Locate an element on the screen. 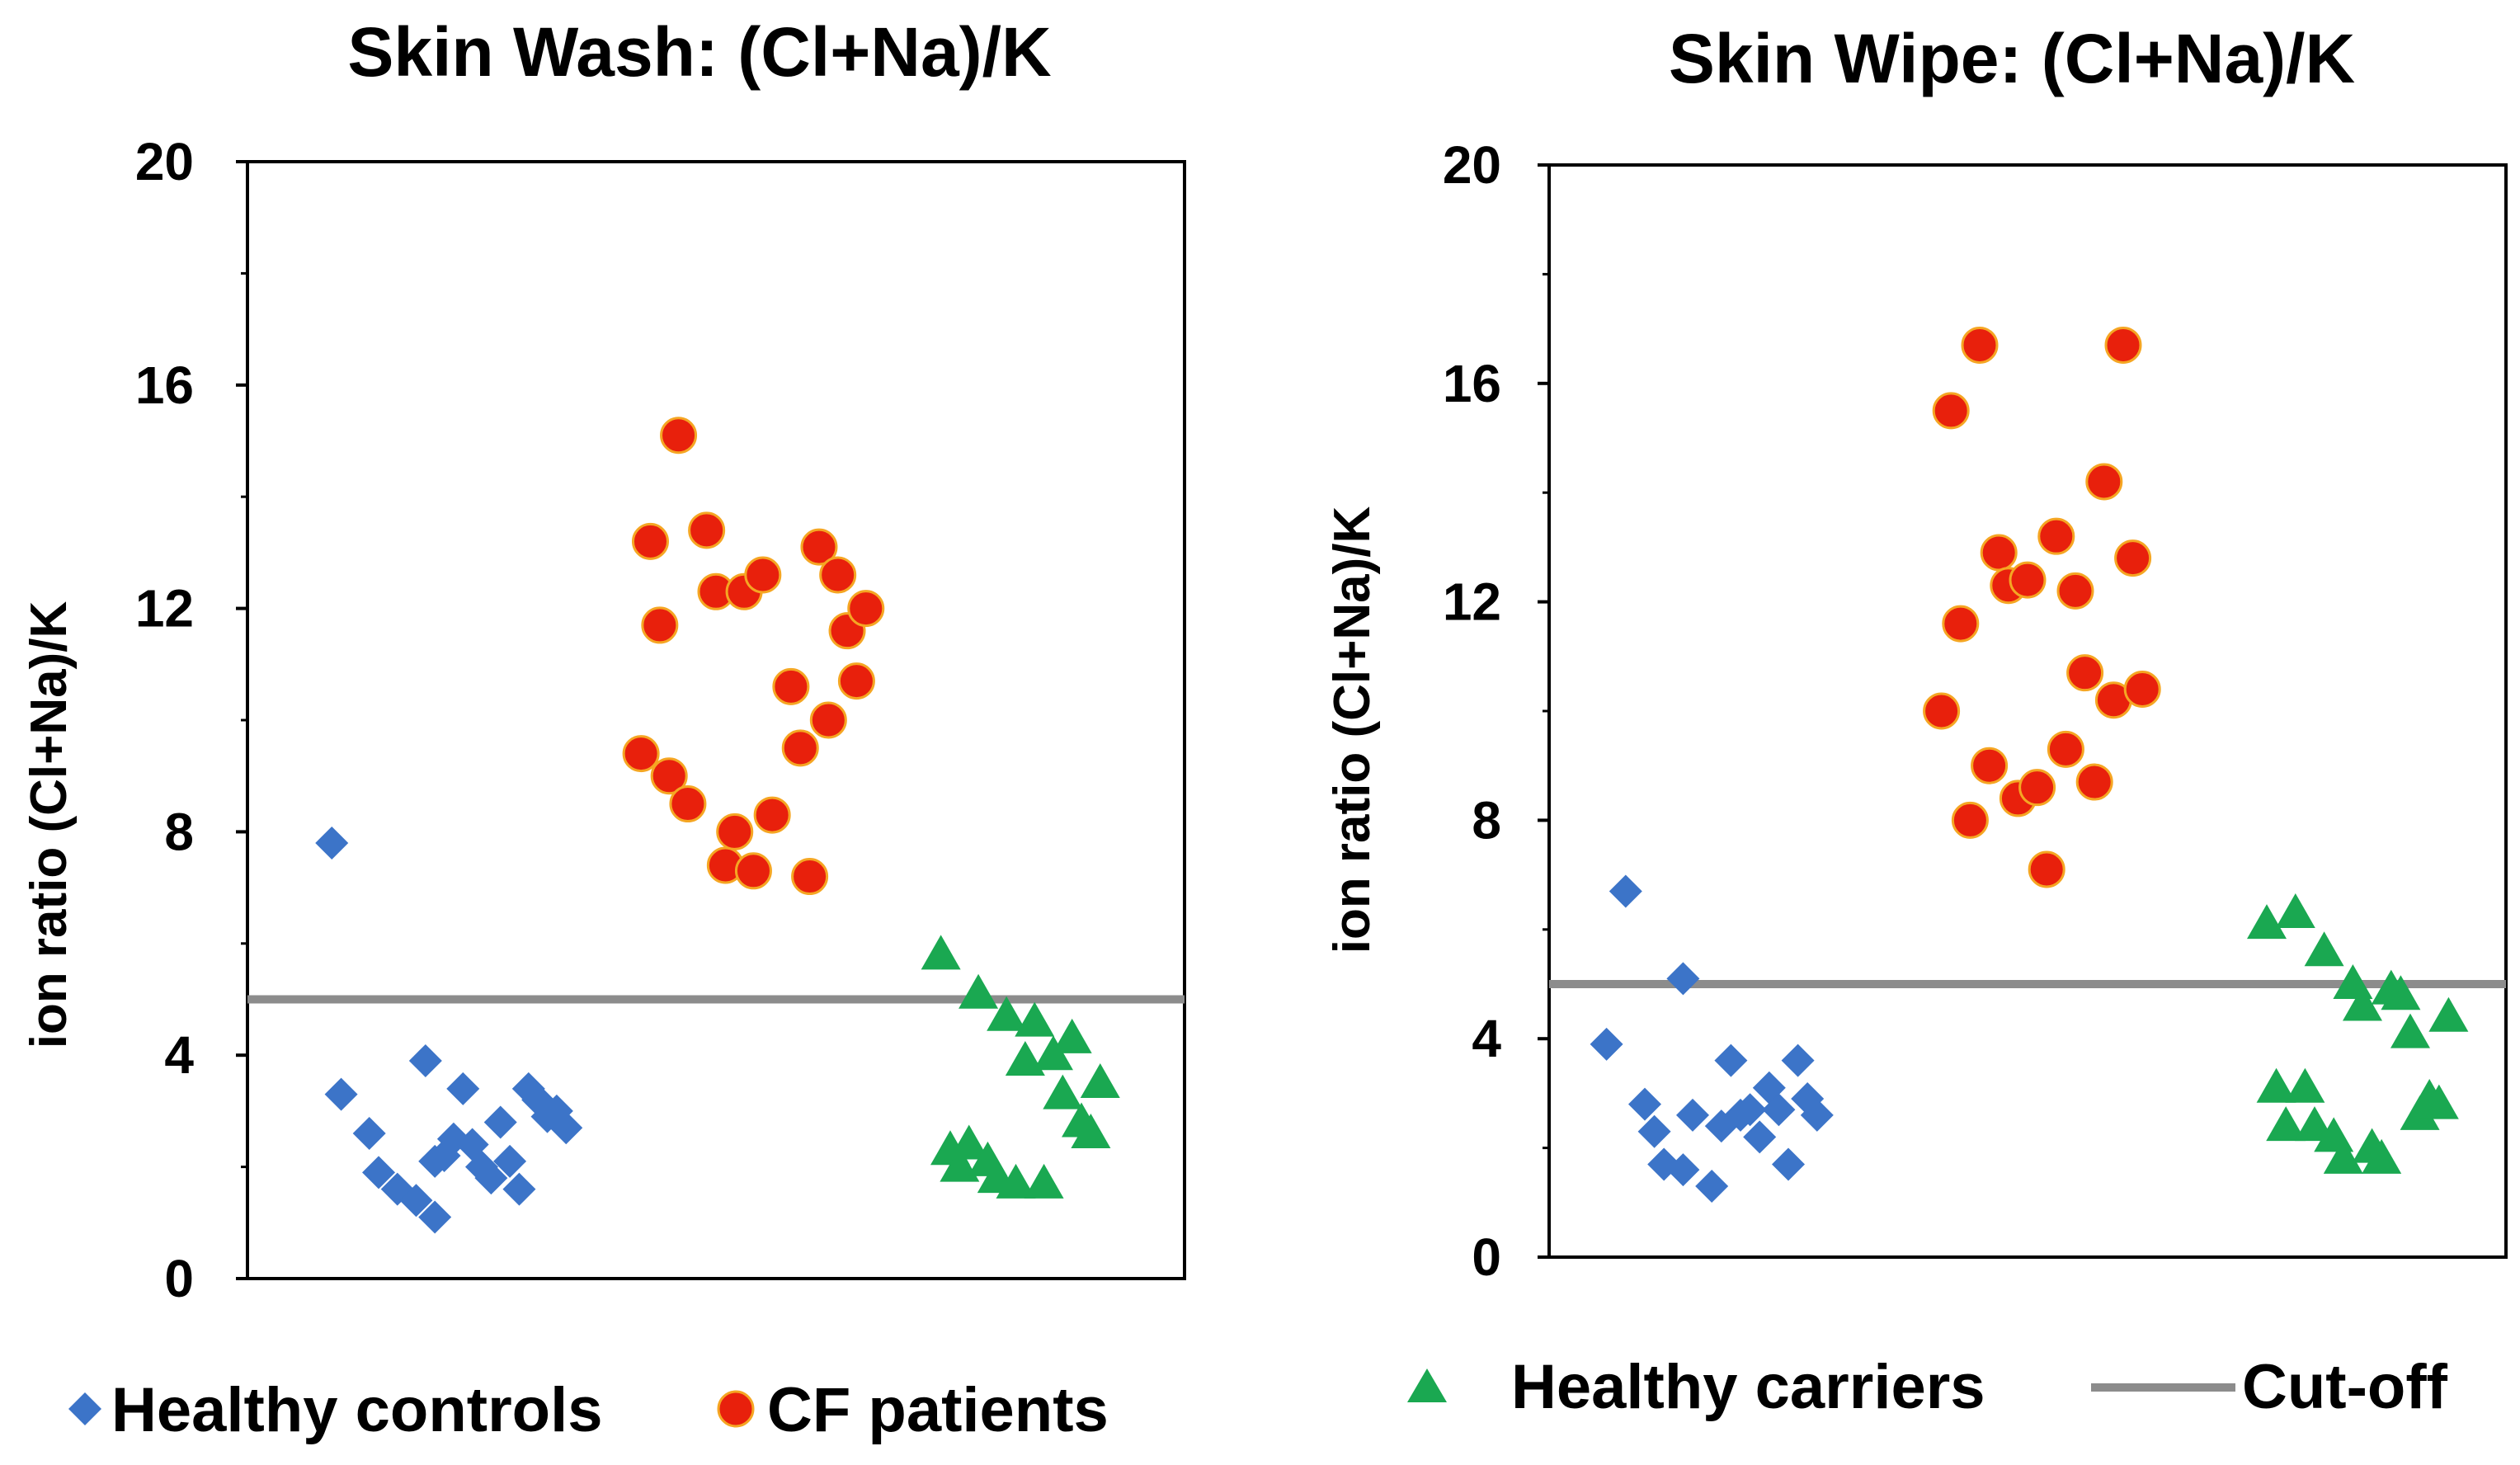 This screenshot has height=1465, width=2520. legend-item-healthy-controls: Healthy controls is located at coordinates (335, 1410).